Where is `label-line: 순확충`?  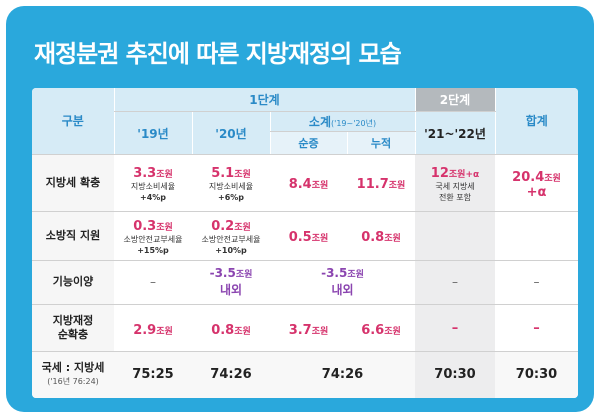
label-line: 순확충 is located at coordinates (73, 334).